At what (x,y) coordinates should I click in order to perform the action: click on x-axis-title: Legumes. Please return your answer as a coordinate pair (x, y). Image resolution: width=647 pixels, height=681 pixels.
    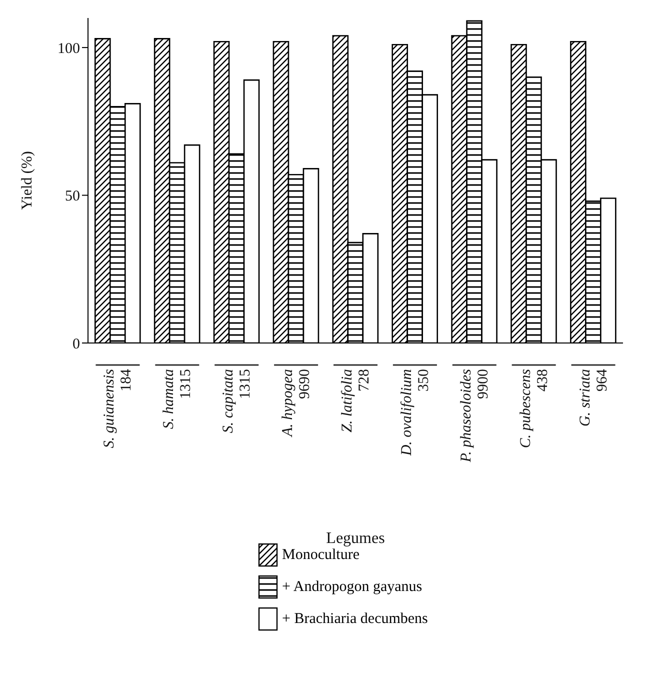
    Looking at the image, I should click on (355, 538).